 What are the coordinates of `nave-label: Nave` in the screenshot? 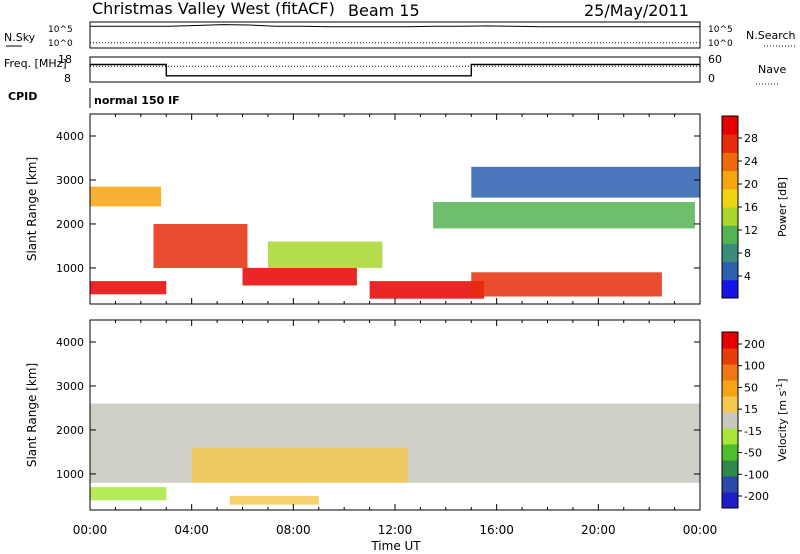 It's located at (772, 69).